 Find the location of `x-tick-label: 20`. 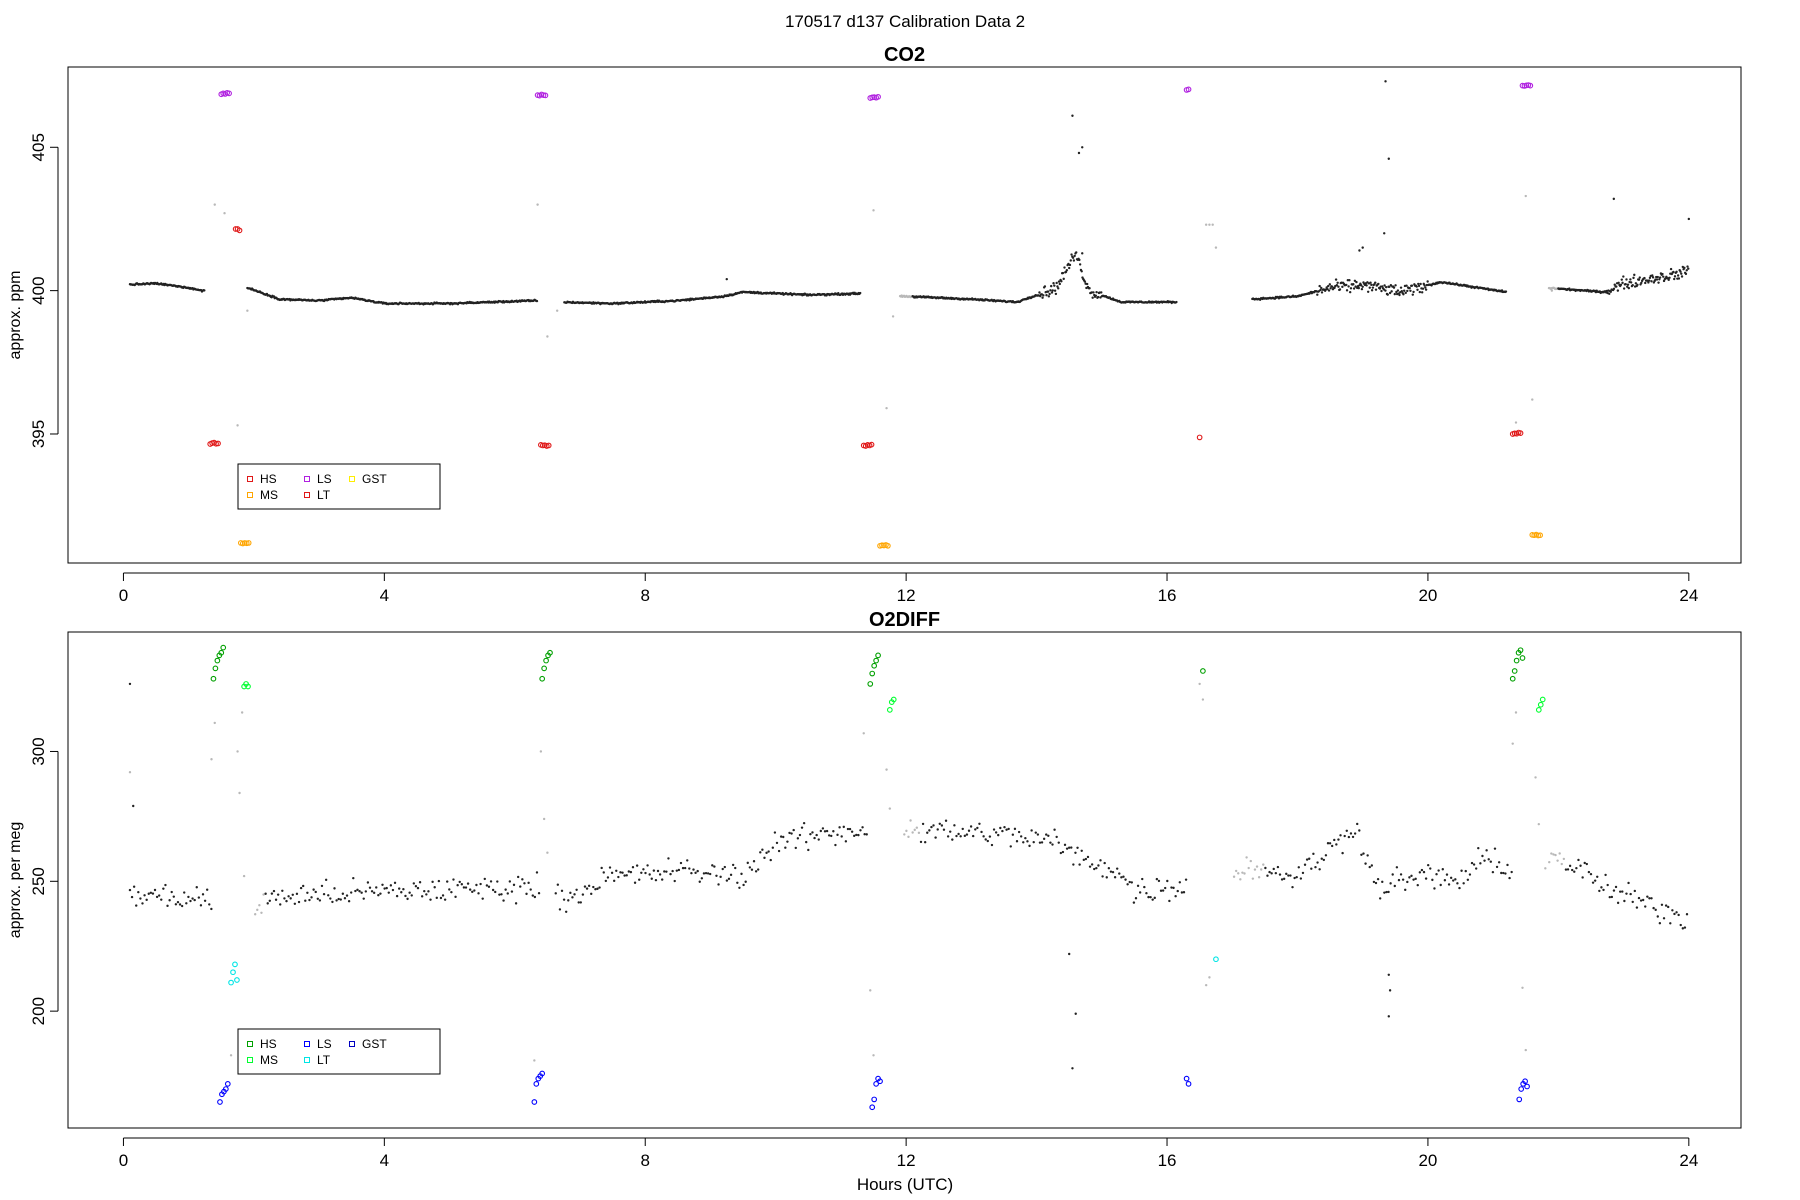

x-tick-label: 20 is located at coordinates (1427, 595).